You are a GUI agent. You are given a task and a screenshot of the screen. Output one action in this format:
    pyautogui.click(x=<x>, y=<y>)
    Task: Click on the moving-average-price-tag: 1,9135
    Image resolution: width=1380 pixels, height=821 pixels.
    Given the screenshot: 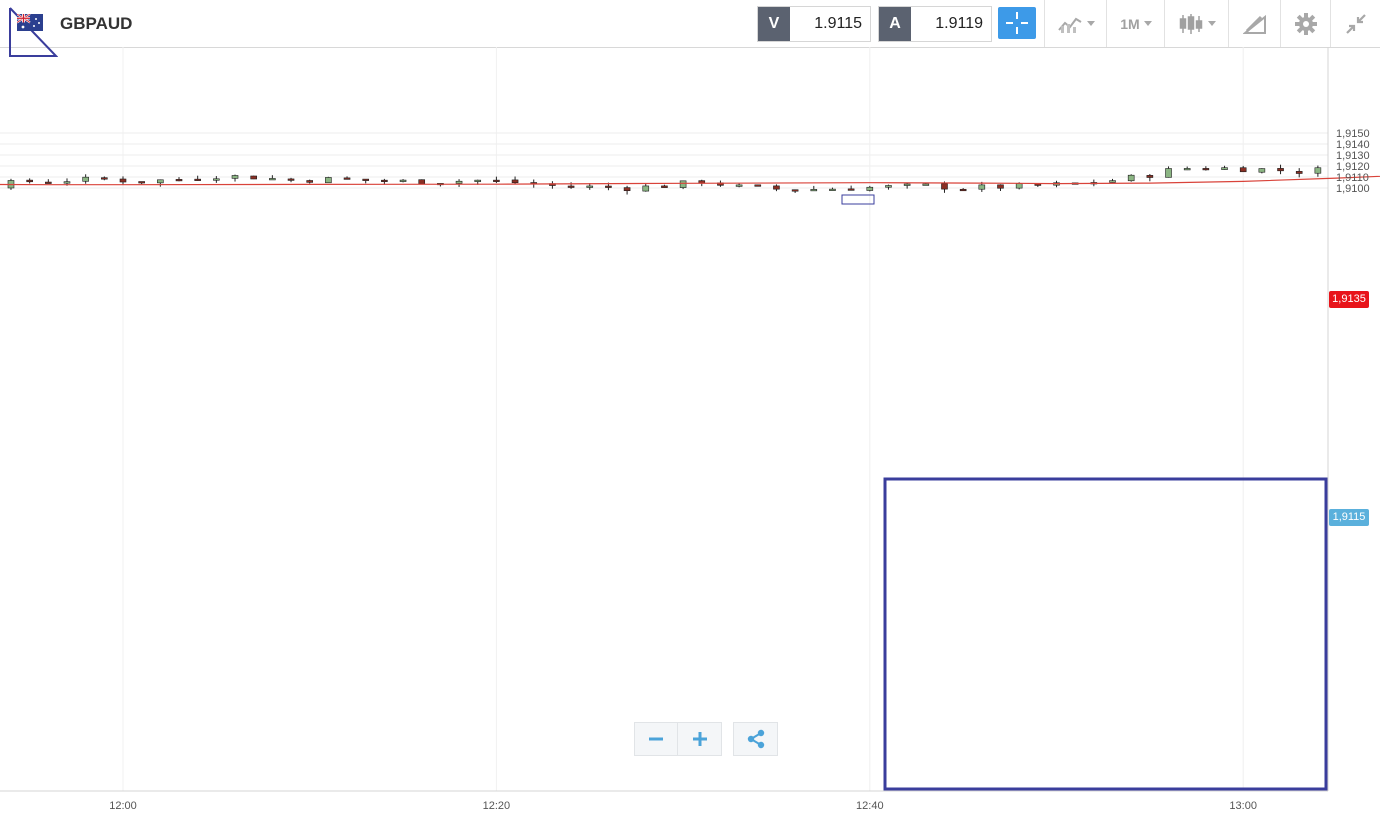 What is the action you would take?
    pyautogui.click(x=1349, y=299)
    